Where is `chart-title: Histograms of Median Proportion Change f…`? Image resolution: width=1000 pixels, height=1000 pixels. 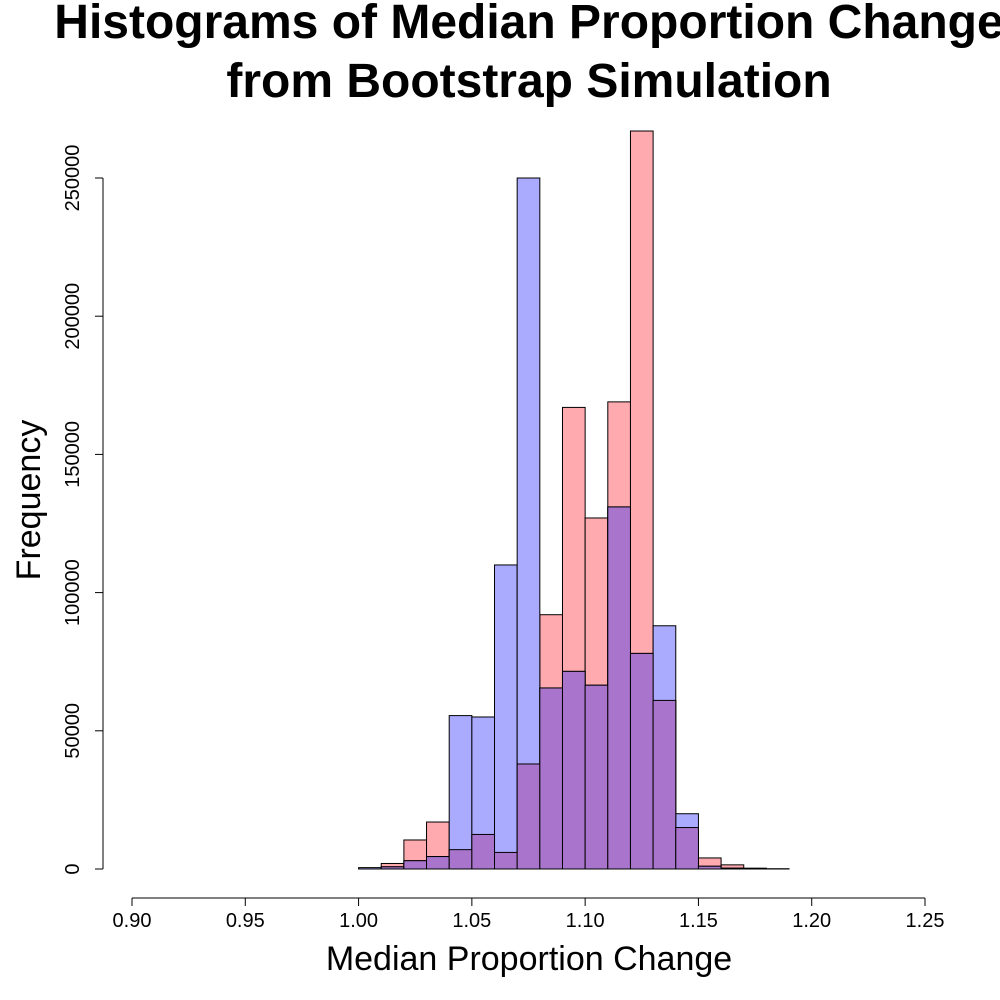
chart-title: Histograms of Median Proportion Change f… is located at coordinates (527, 54).